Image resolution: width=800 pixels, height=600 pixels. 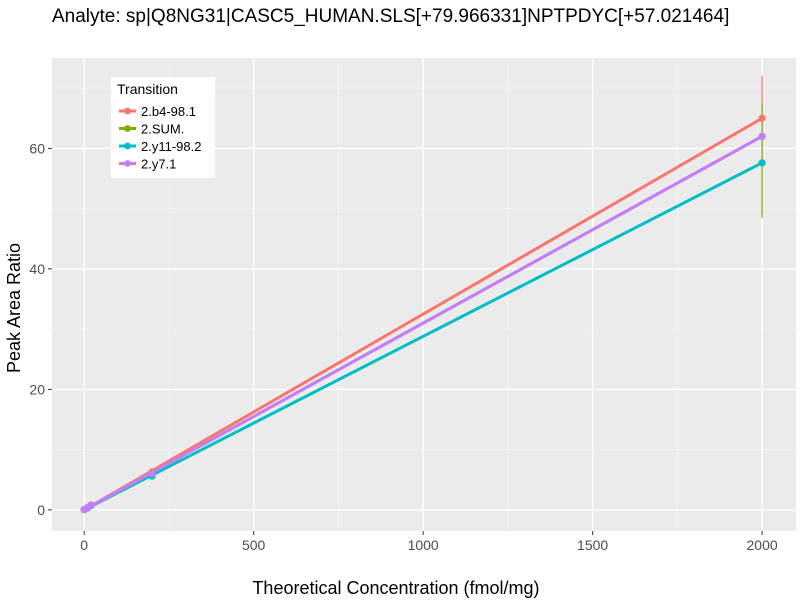 I want to click on y-axis: 0 20 40 60, so click(x=40, y=329).